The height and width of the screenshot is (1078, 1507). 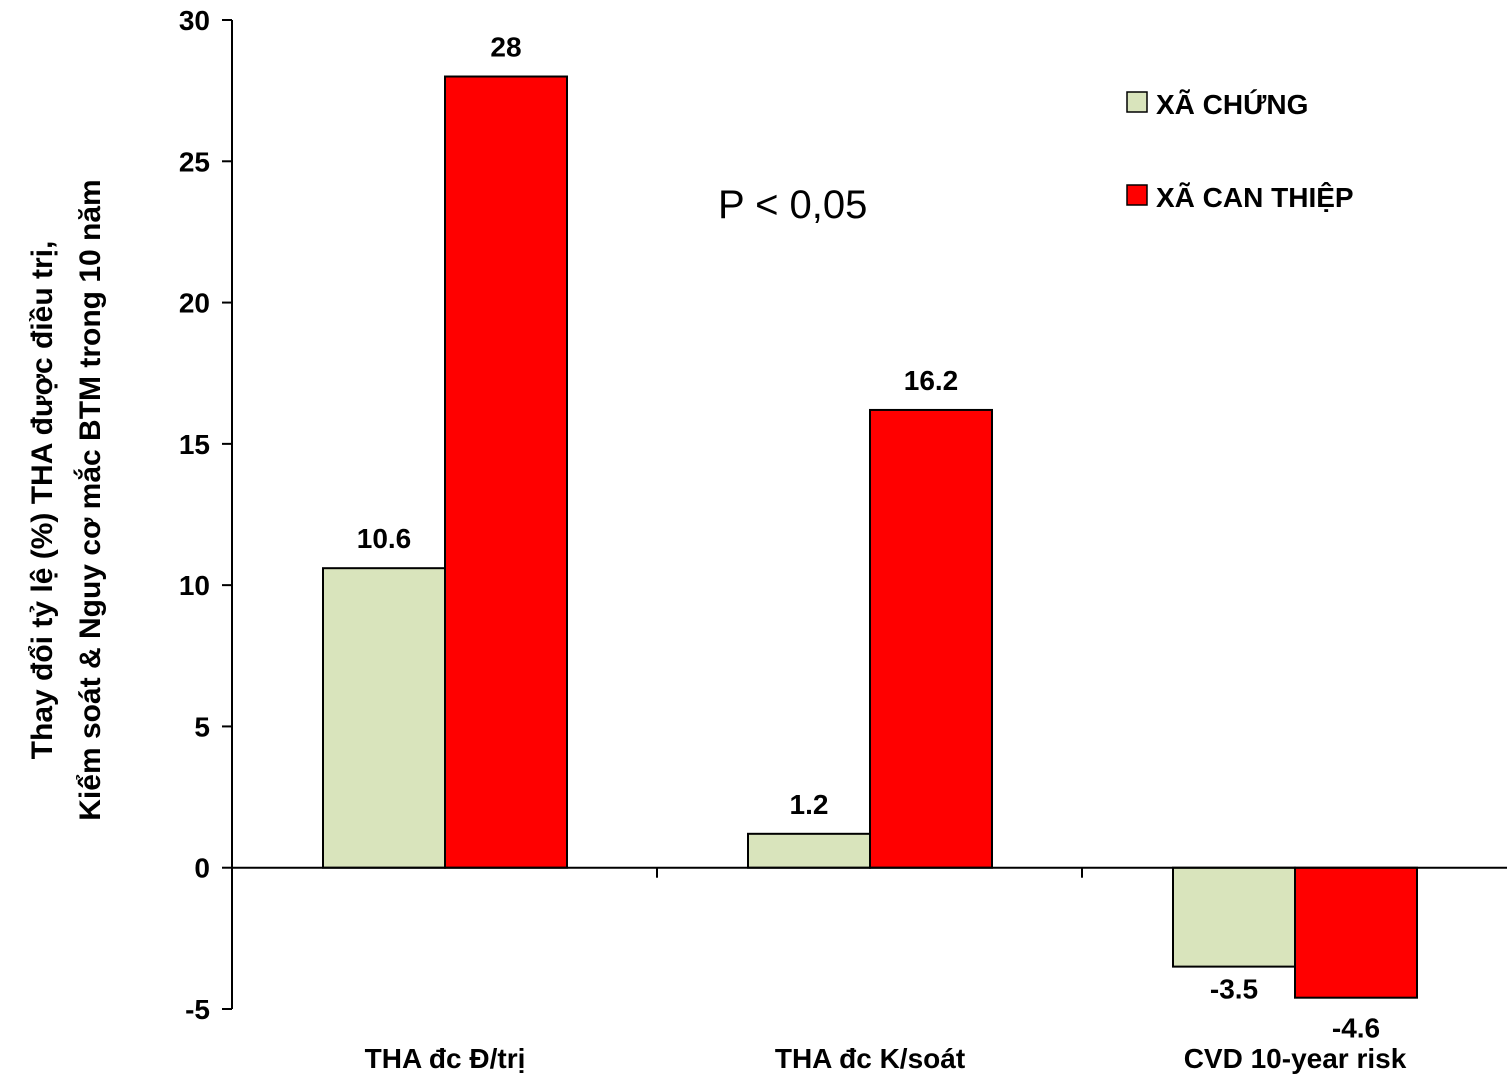 What do you see at coordinates (445, 1058) in the screenshot?
I see `x-tick-label: THA đc Đ/trị` at bounding box center [445, 1058].